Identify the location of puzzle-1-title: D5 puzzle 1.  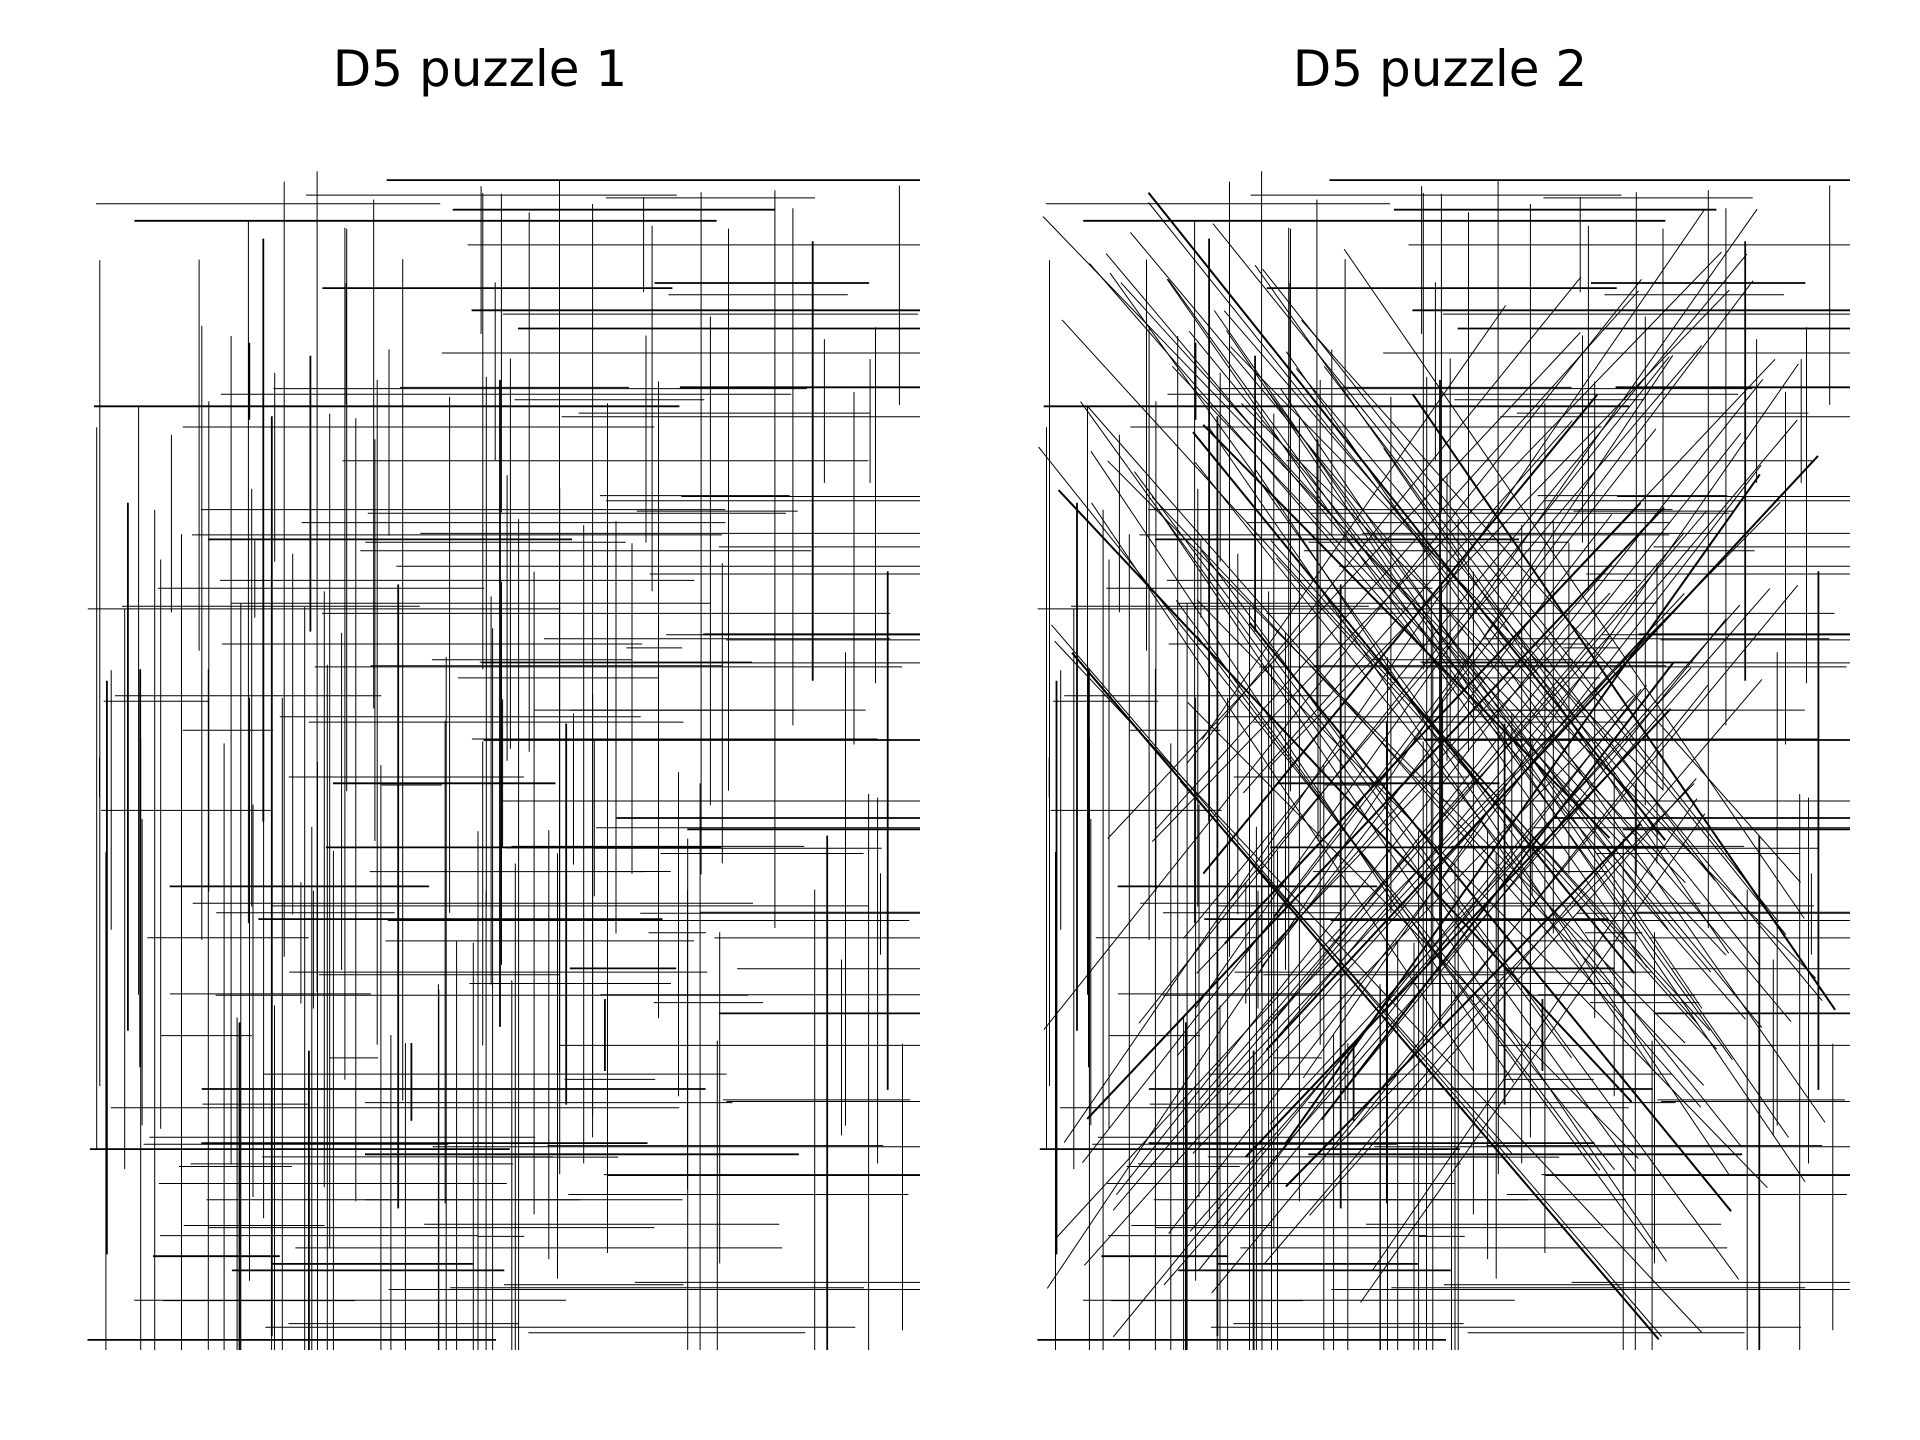
(480, 69).